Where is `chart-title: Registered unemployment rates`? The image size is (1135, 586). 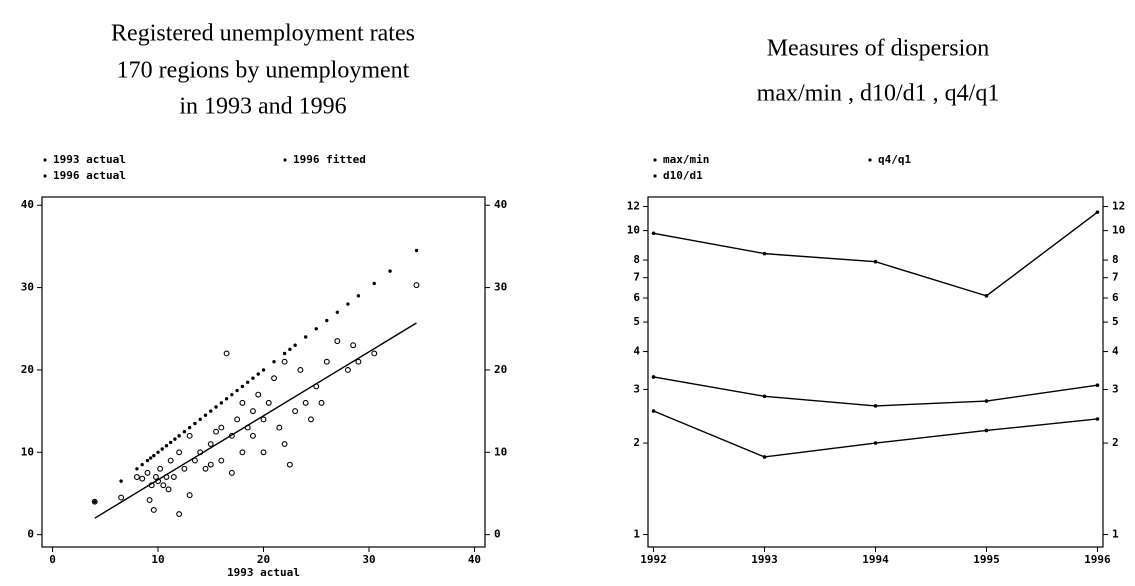 chart-title: Registered unemployment rates is located at coordinates (263, 34).